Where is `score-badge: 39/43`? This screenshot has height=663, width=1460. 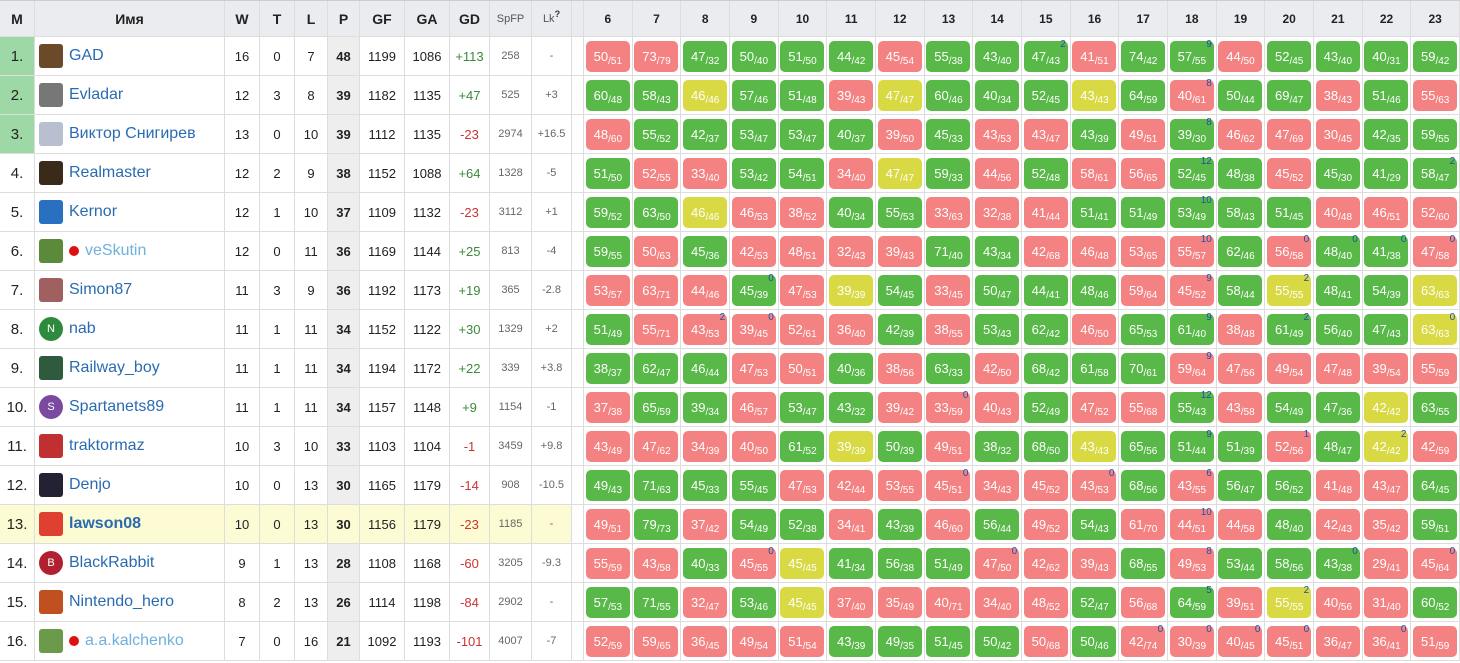
score-badge: 39/43 is located at coordinates (1094, 563).